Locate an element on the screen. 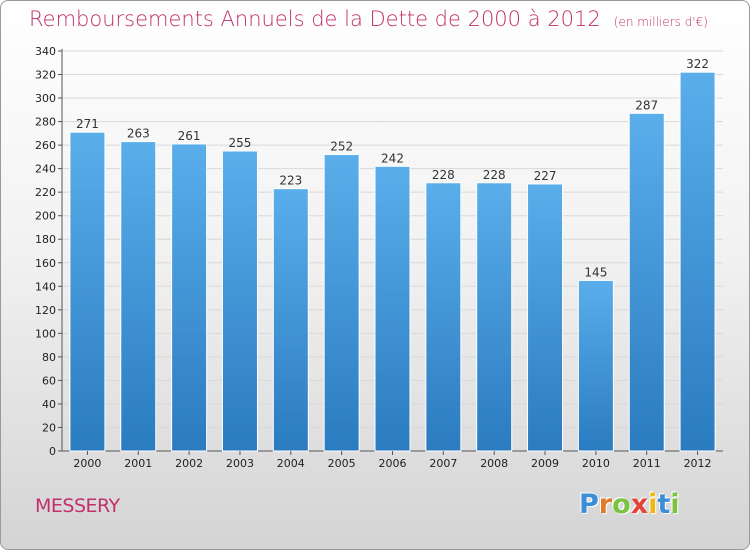 The width and height of the screenshot is (750, 550). y-tick-label: 280 is located at coordinates (45, 122).